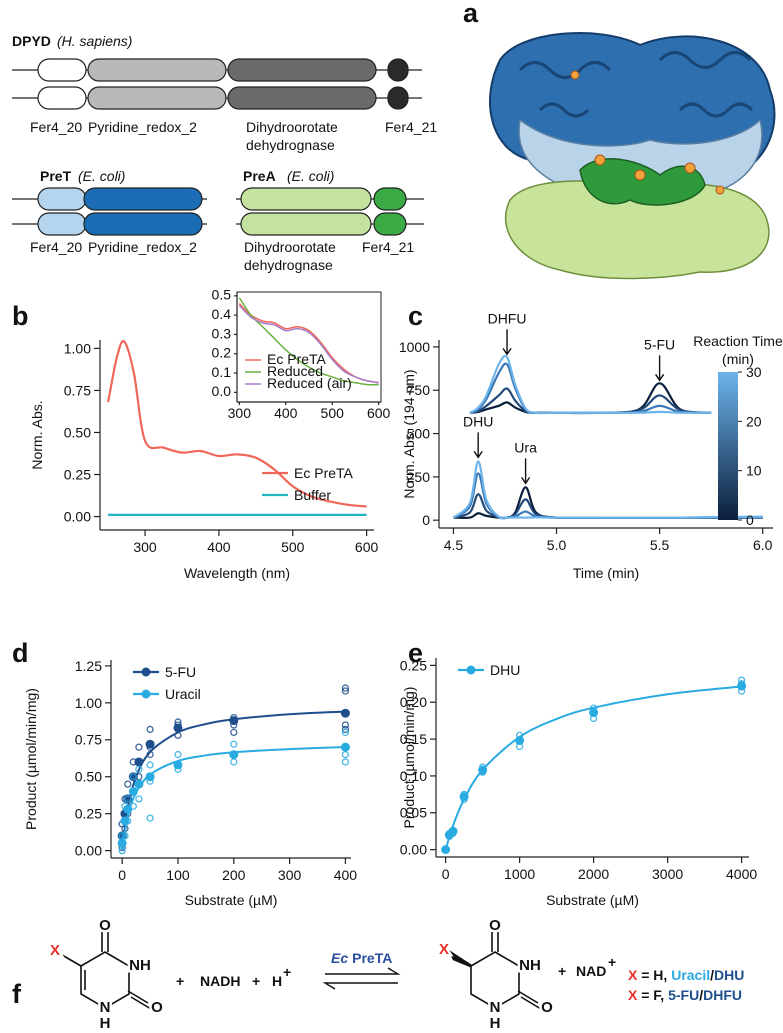 The image size is (783, 1033). I want to click on x-tick-label: 400, so click(286, 413).